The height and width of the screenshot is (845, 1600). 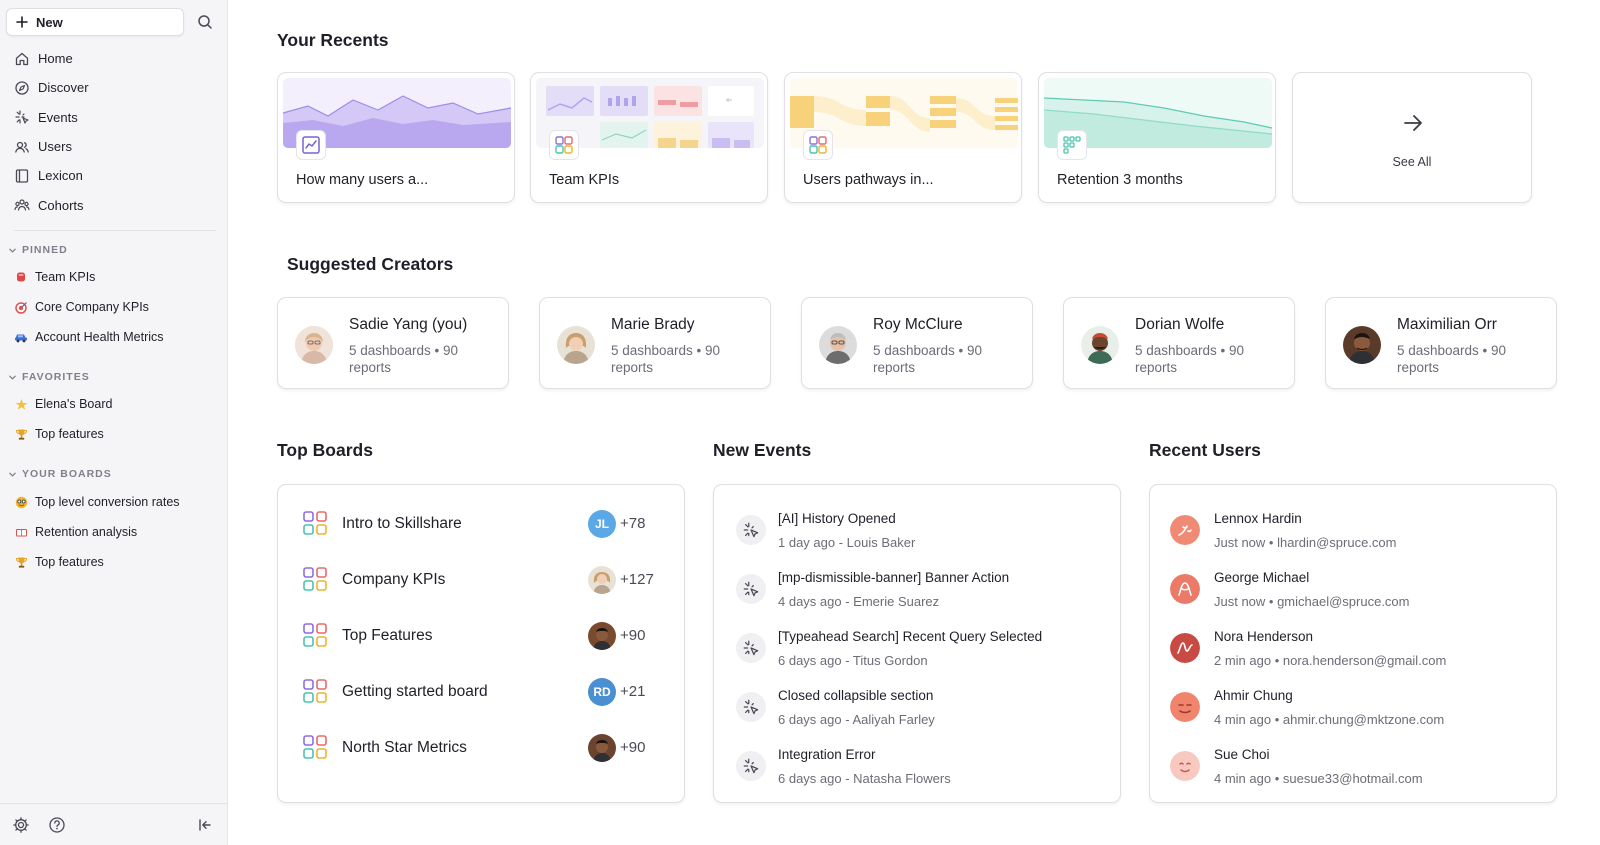 What do you see at coordinates (21, 532) in the screenshot?
I see `book-icon` at bounding box center [21, 532].